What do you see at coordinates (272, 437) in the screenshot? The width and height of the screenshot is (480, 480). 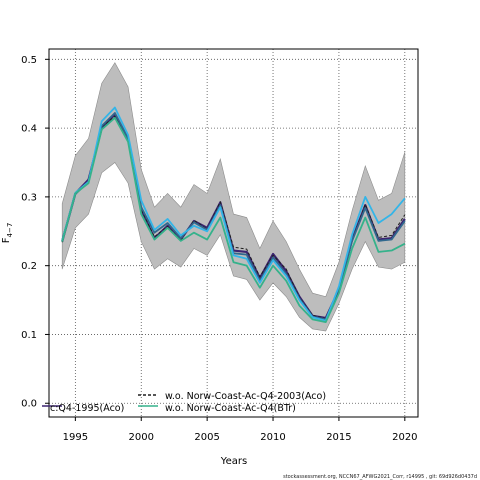 I see `x-tick-label: 2010` at bounding box center [272, 437].